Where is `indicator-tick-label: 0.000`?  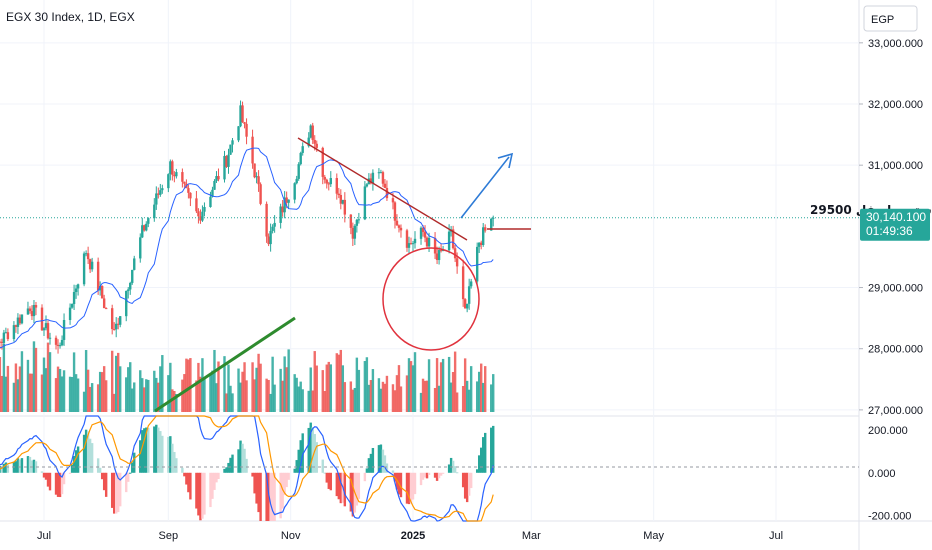
indicator-tick-label: 0.000 is located at coordinates (882, 474).